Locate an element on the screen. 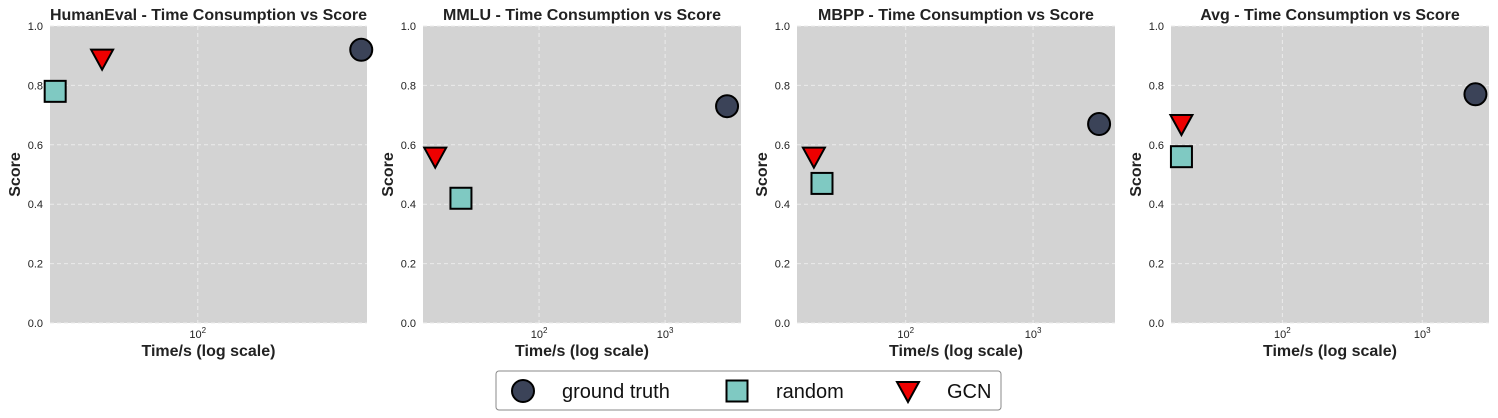  legend-marker-gcn is located at coordinates (908, 393).